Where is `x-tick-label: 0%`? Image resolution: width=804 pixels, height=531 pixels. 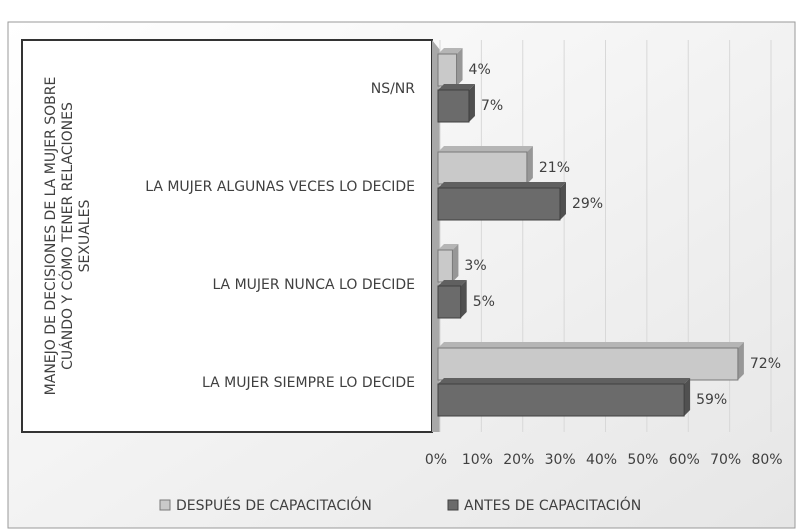
x-tick-label: 0% is located at coordinates (436, 460).